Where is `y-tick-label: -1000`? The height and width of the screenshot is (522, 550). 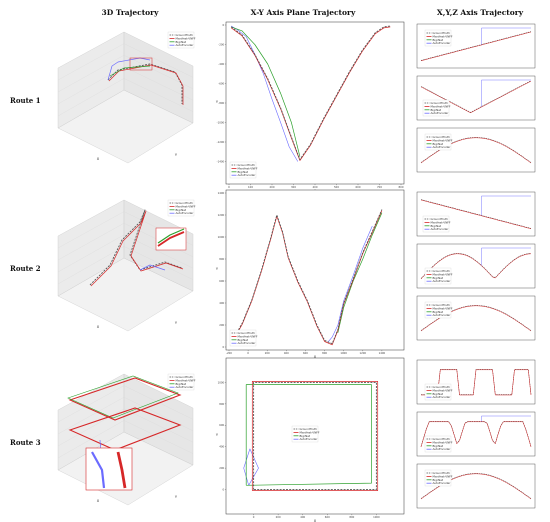
y-tick-label: -1000 is located at coordinates (221, 122).